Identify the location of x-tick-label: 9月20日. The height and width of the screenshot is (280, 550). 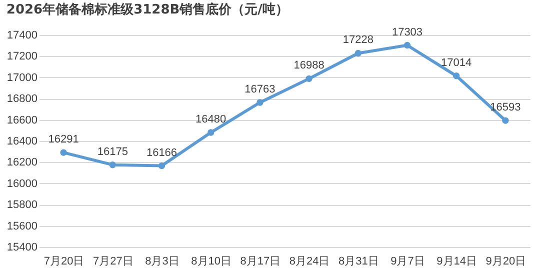
(506, 262).